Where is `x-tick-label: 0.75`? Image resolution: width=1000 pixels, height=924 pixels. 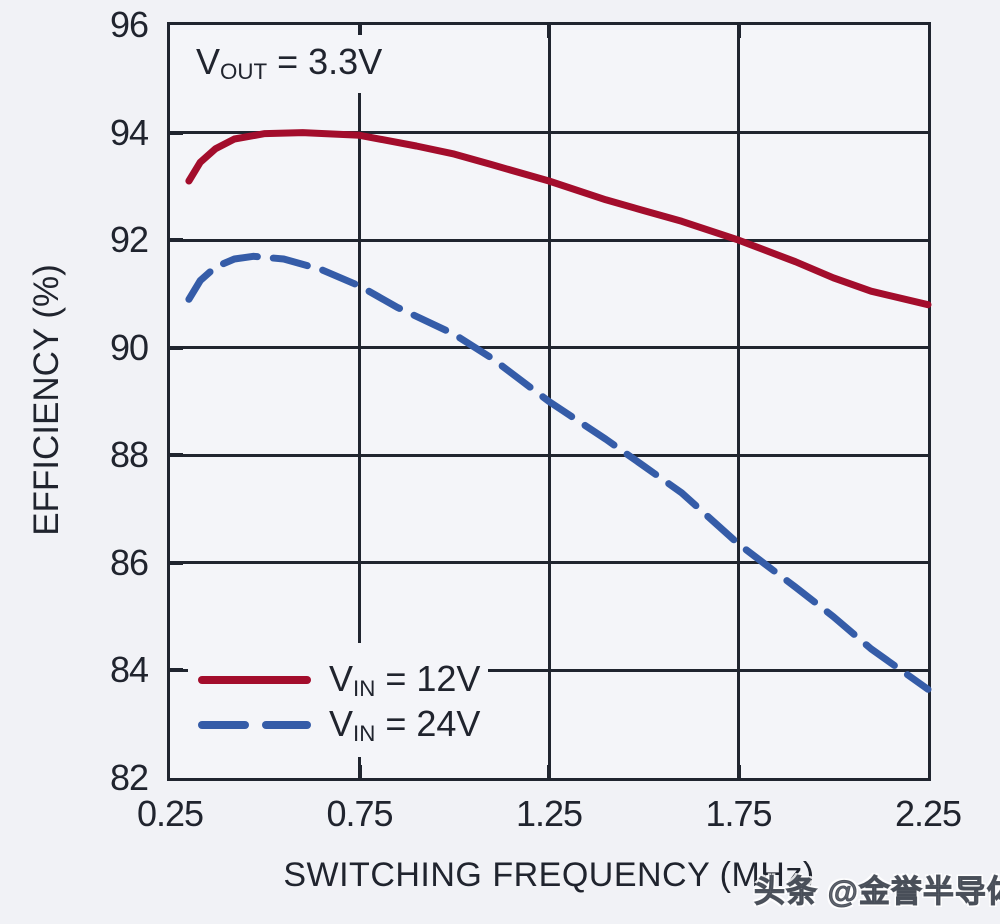
x-tick-label: 0.75 is located at coordinates (359, 813).